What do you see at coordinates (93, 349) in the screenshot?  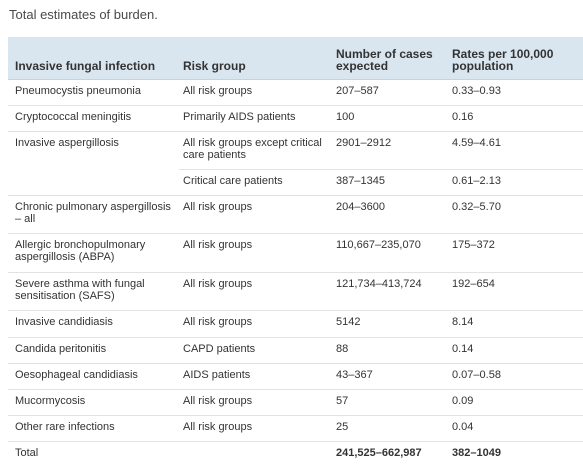 I see `cell-infection: Candida peritonitis` at bounding box center [93, 349].